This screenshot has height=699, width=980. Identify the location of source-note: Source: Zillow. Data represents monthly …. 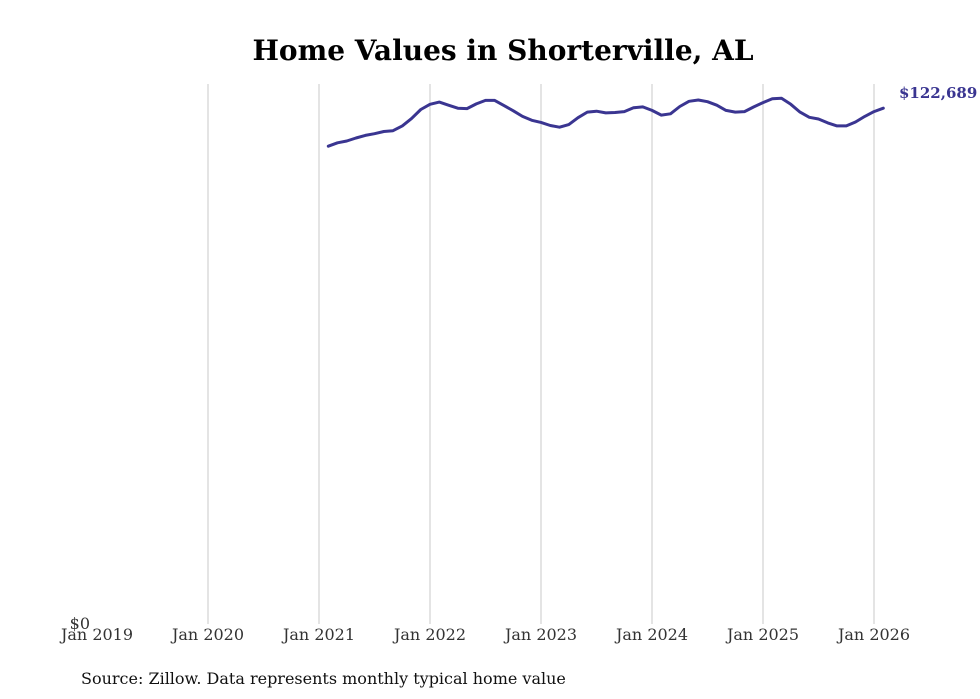
(323, 678).